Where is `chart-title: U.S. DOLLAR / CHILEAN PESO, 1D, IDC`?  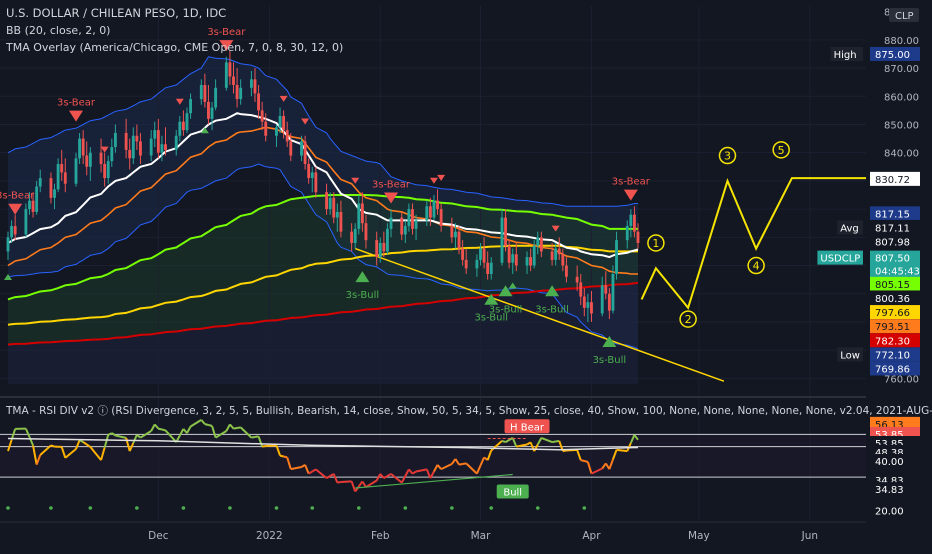
chart-title: U.S. DOLLAR / CHILEAN PESO, 1D, IDC is located at coordinates (116, 13).